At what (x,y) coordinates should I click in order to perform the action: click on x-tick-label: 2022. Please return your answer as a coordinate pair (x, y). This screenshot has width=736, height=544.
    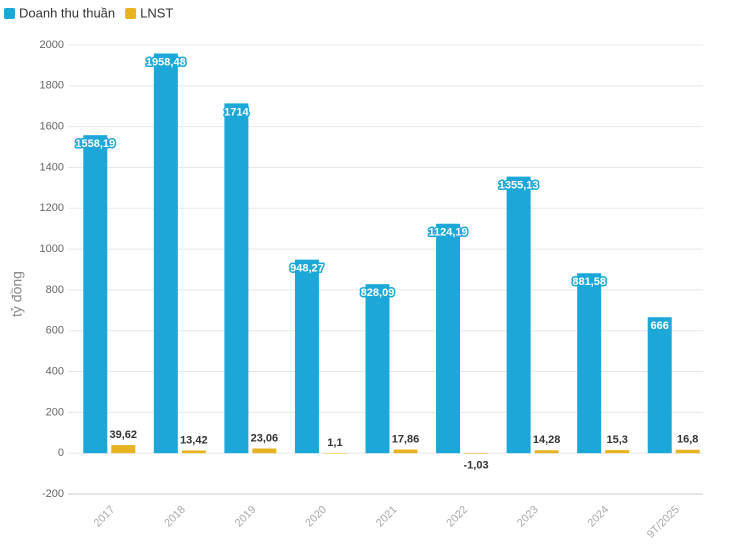
    Looking at the image, I should click on (457, 517).